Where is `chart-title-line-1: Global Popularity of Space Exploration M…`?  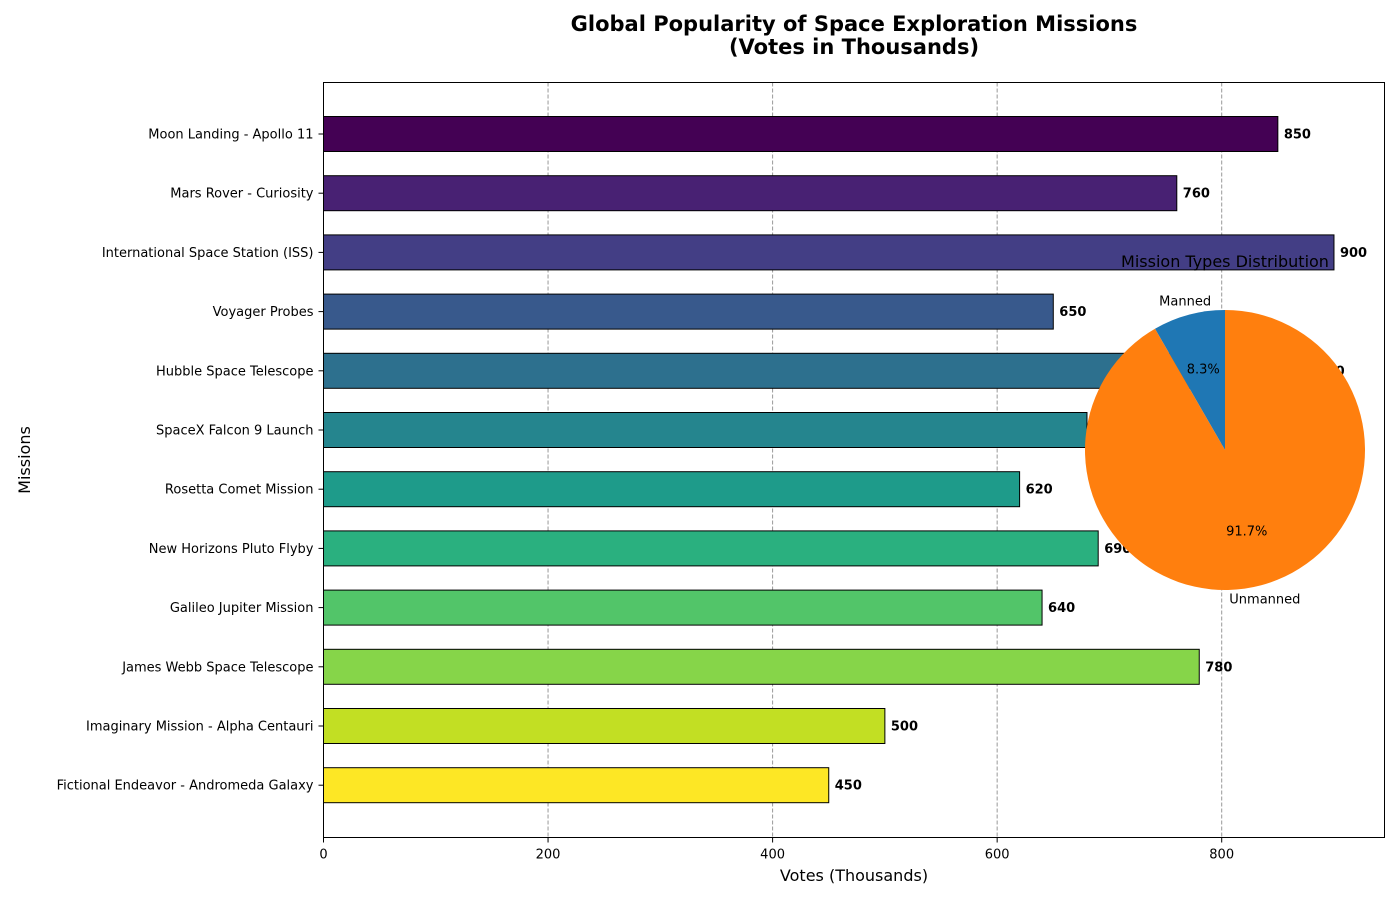 chart-title-line-1: Global Popularity of Space Exploration M… is located at coordinates (854, 24).